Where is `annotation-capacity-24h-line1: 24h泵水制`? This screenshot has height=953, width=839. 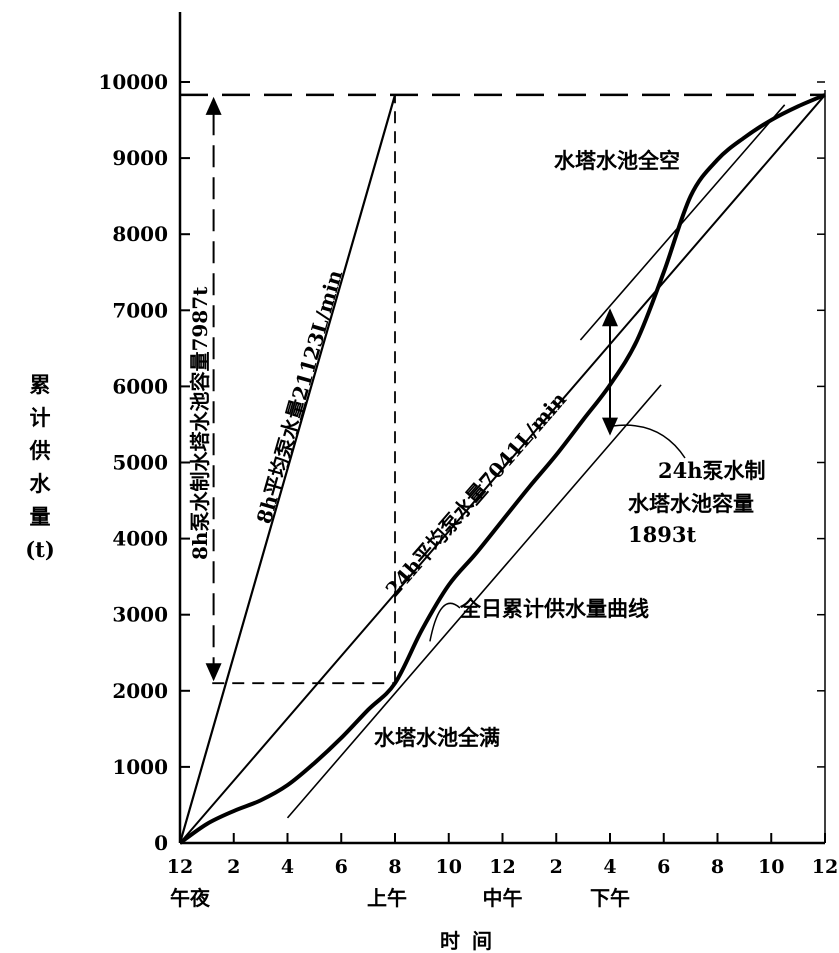
annotation-capacity-24h-line1: 24h泵水制 is located at coordinates (712, 470).